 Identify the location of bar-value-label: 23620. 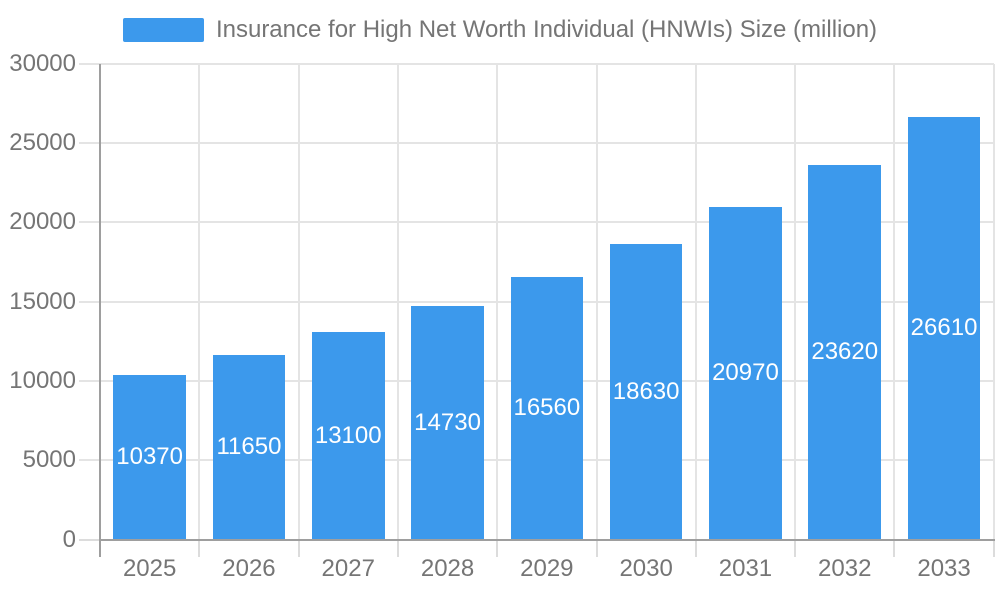
(845, 352).